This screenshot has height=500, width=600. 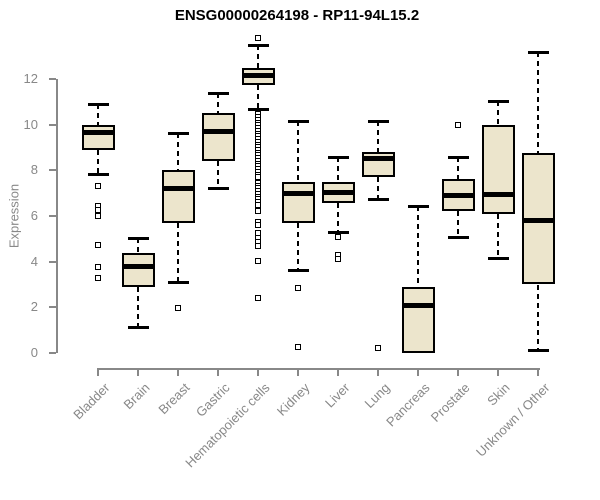 What do you see at coordinates (513, 420) in the screenshot?
I see `x-category-label: Unknown / Other` at bounding box center [513, 420].